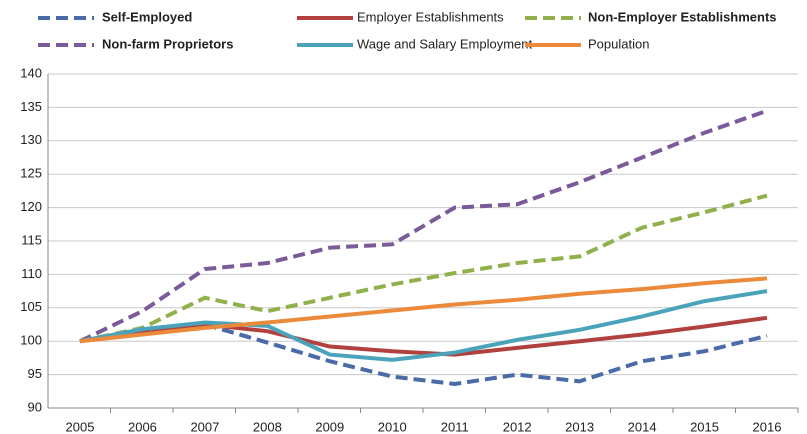 Image resolution: width=807 pixels, height=434 pixels. Describe the element at coordinates (80, 426) in the screenshot. I see `x-tick-label: 2005` at that location.